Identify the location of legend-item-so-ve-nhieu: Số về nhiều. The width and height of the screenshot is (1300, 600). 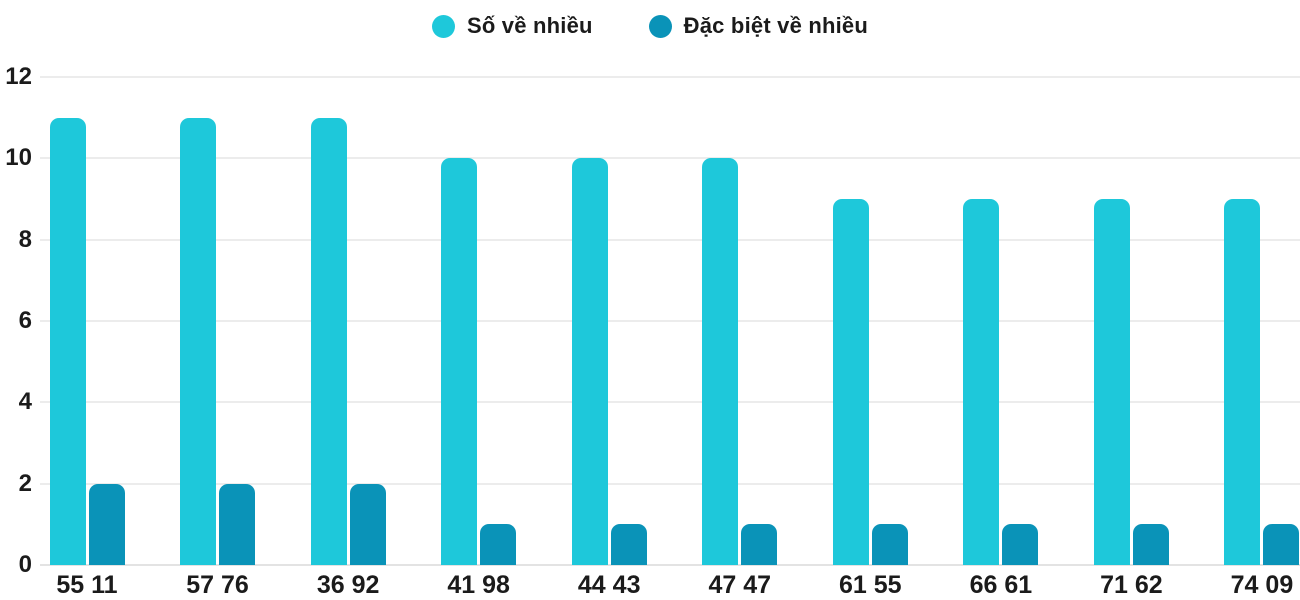
(512, 26).